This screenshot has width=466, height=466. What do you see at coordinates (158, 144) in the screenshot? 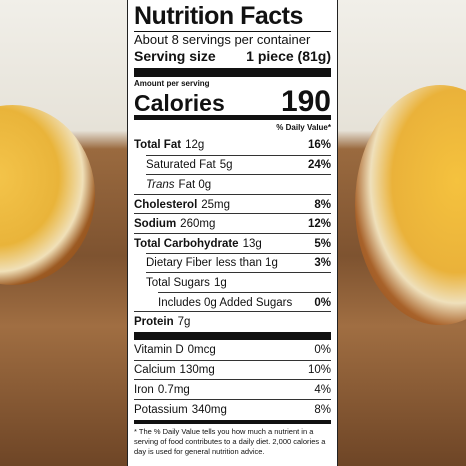
I see `nutrient-name: Total Fat` at bounding box center [158, 144].